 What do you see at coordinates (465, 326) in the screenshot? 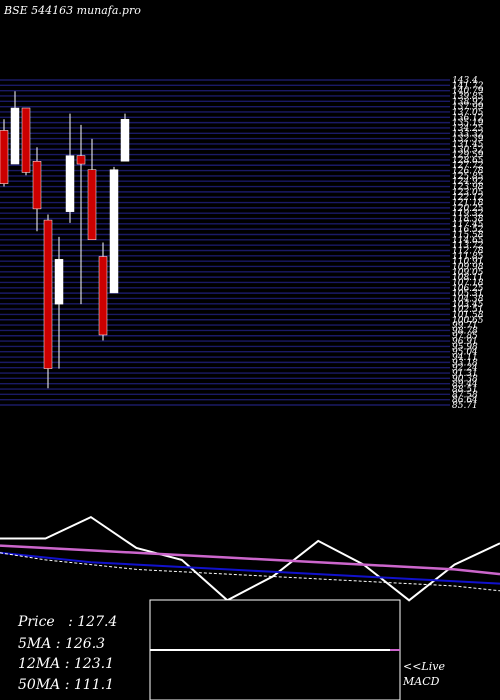
I see `y-tick-label: 99.71` at bounding box center [465, 326].